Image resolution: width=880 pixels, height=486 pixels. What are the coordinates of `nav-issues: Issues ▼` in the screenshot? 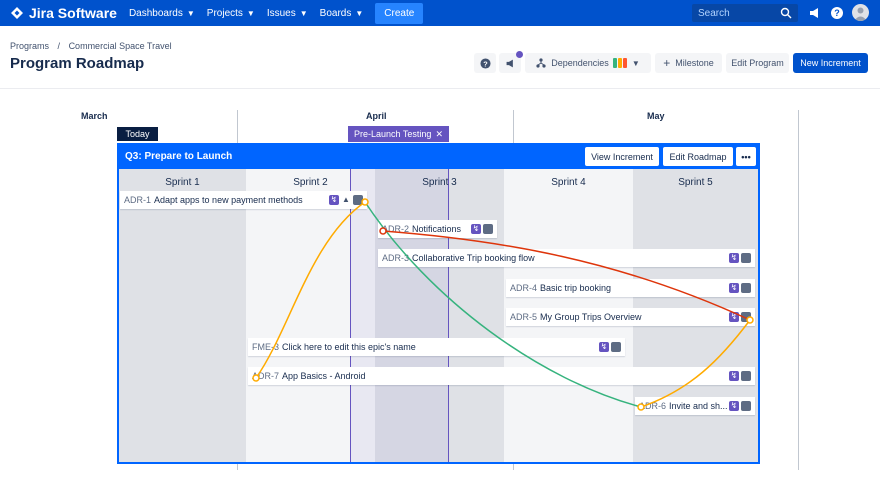 It's located at (287, 13).